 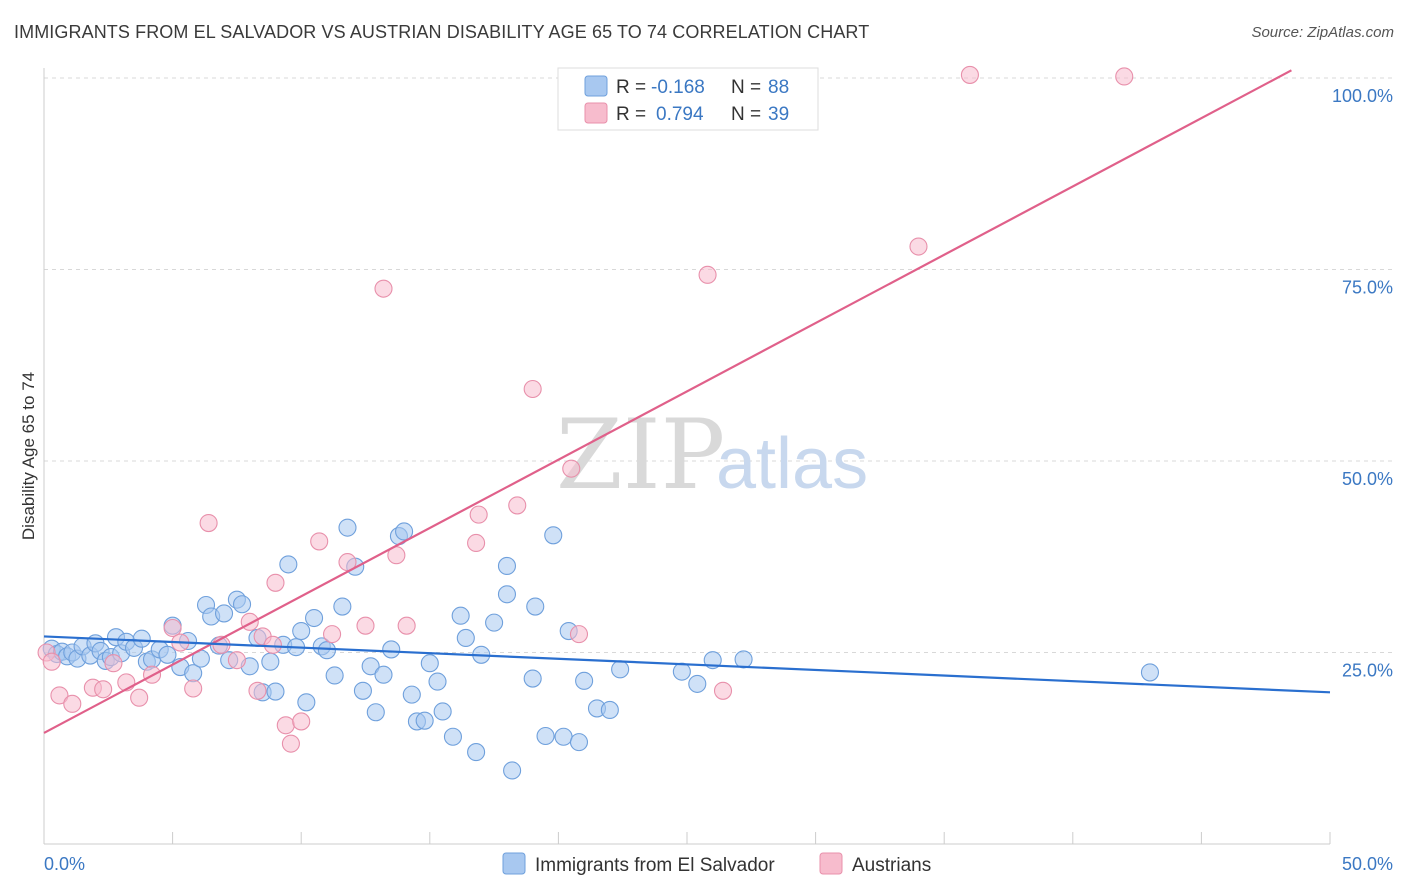 What do you see at coordinates (1362, 96) in the screenshot?
I see `y-tick-label-3: 100.0%` at bounding box center [1362, 96].